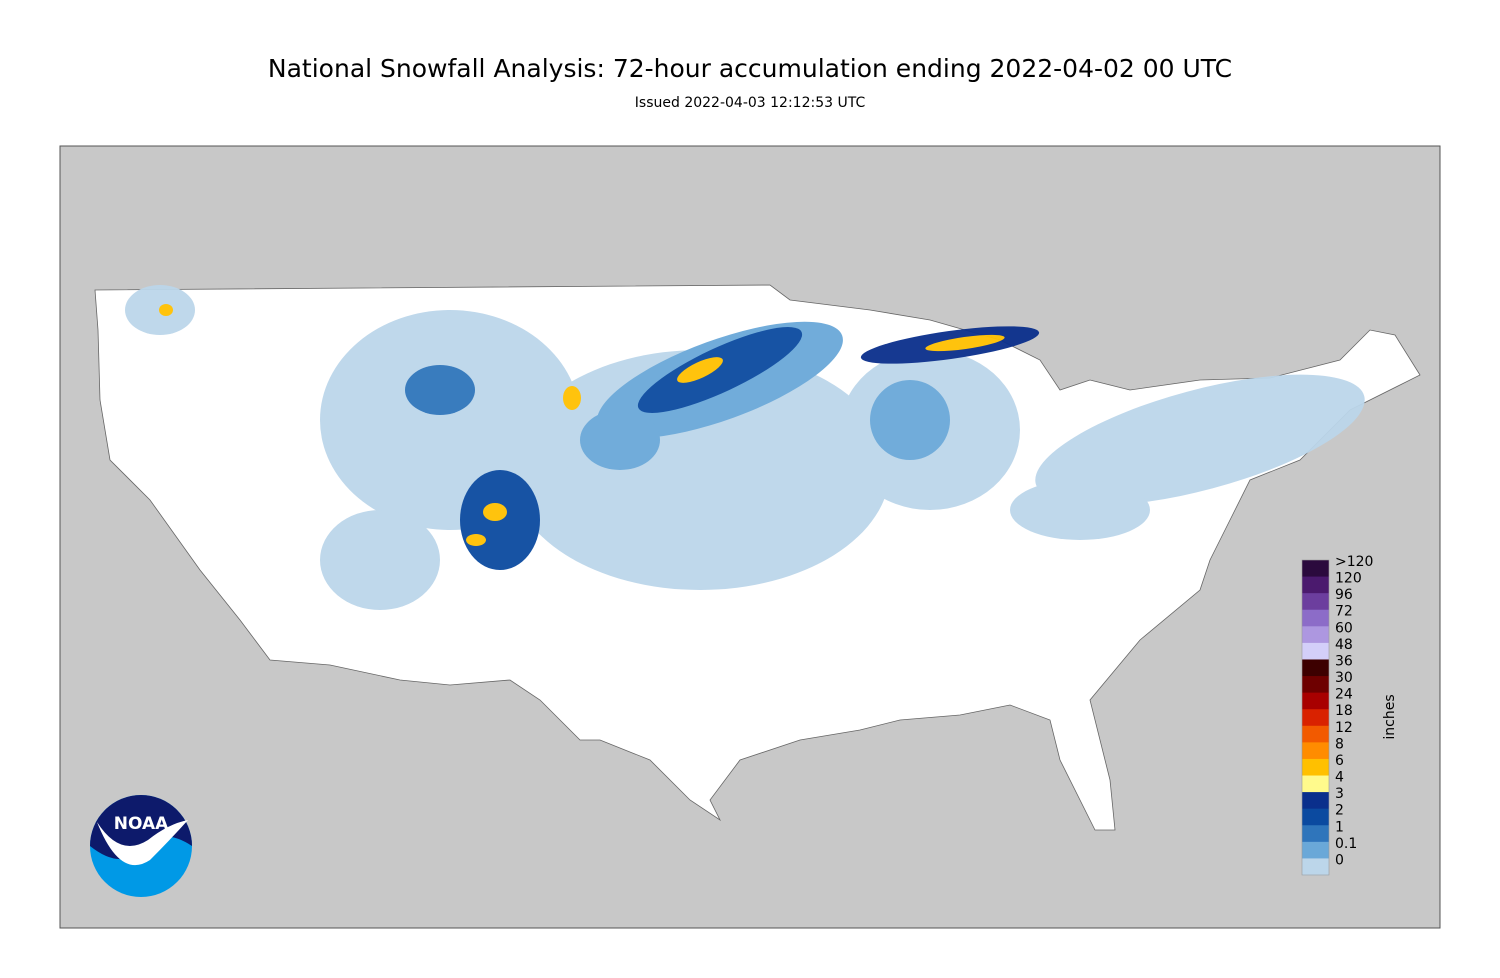  I want to click on noaa-logo: NOAA, so click(141, 846).